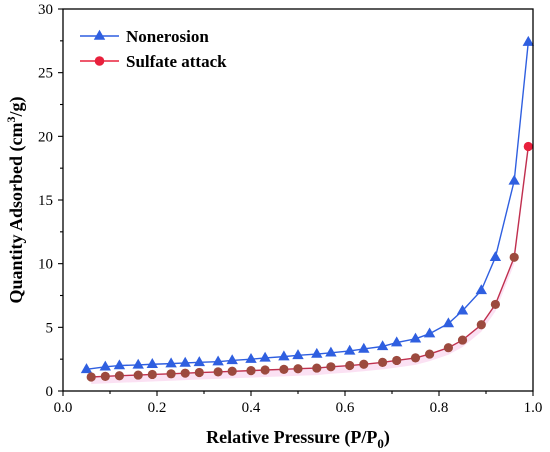  I want to click on y-tick-label: 30, so click(45, 10).